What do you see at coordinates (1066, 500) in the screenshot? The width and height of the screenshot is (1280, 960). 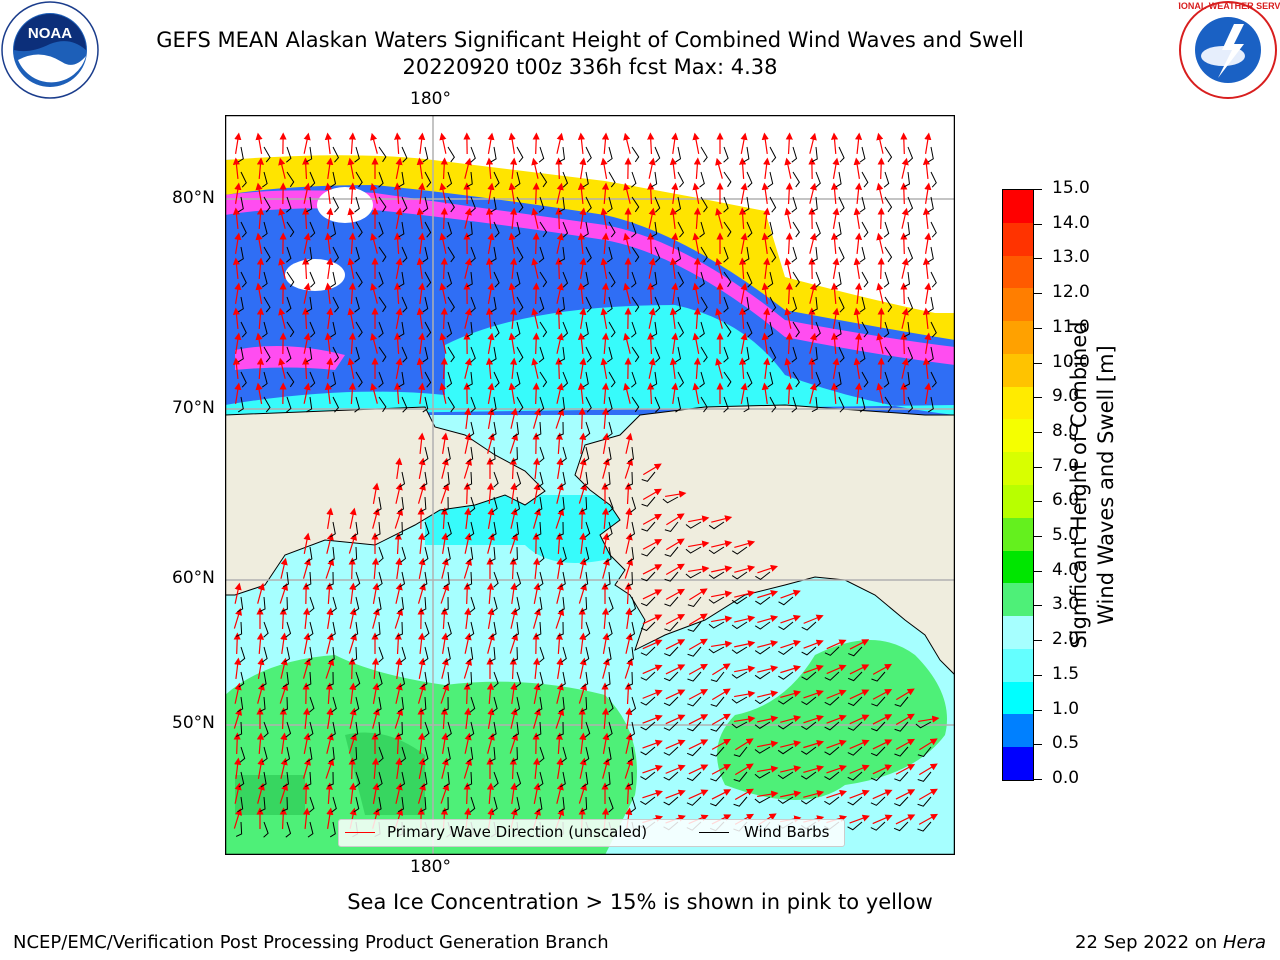 I see `colorbar-tick-label: 6.0` at bounding box center [1066, 500].